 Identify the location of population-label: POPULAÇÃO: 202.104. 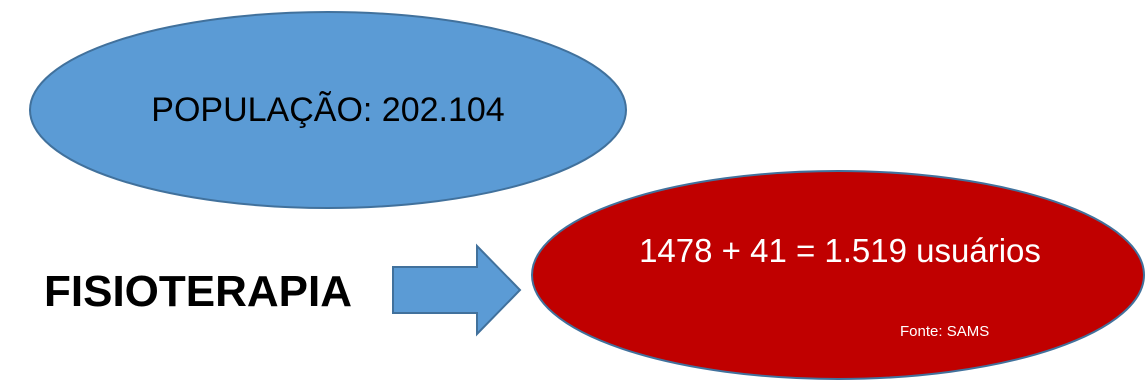
(328, 110).